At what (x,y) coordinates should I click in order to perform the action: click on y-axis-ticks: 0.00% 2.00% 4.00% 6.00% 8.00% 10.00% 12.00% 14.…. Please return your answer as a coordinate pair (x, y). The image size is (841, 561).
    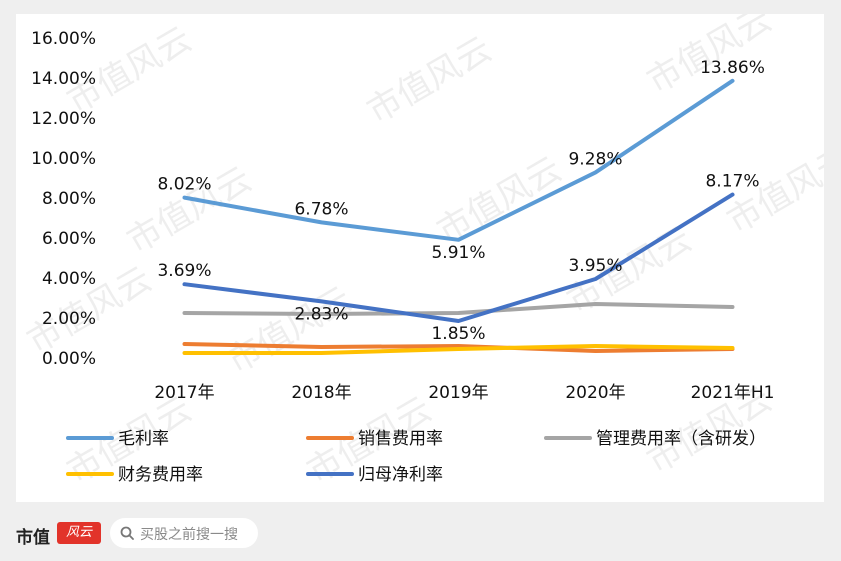
    Looking at the image, I should click on (63, 199).